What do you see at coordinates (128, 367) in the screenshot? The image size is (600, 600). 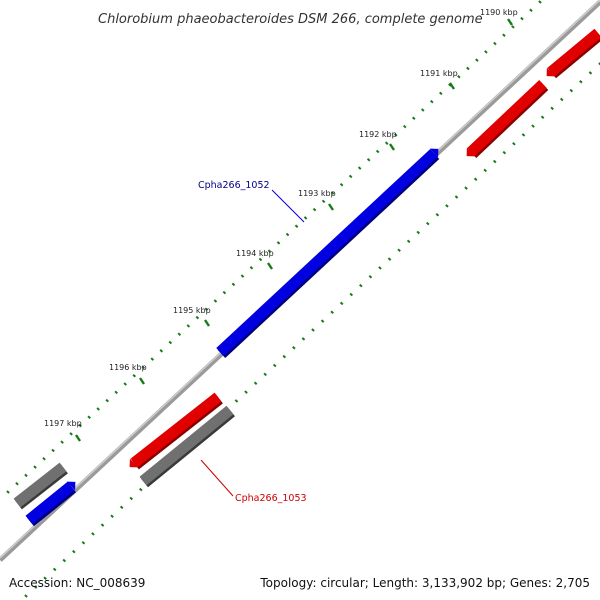 I see `tick-label-1196: 1196 kbp` at bounding box center [128, 367].